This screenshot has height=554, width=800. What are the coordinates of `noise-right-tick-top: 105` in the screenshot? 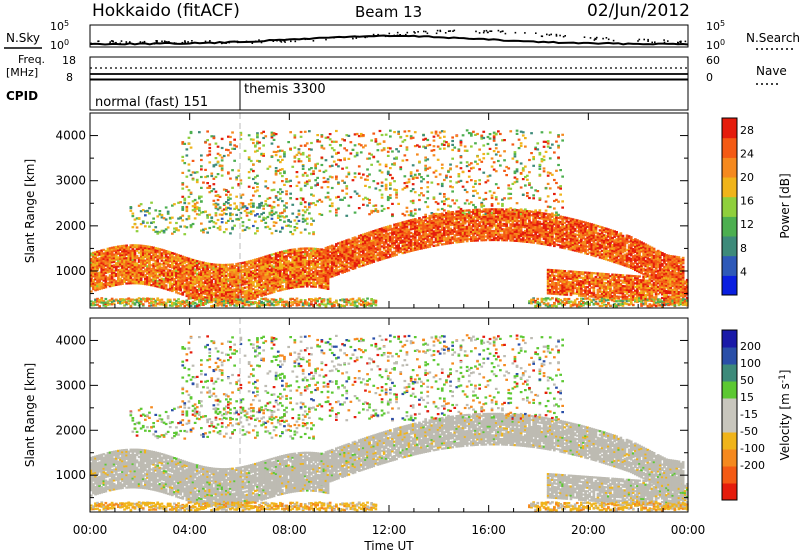 It's located at (715, 26).